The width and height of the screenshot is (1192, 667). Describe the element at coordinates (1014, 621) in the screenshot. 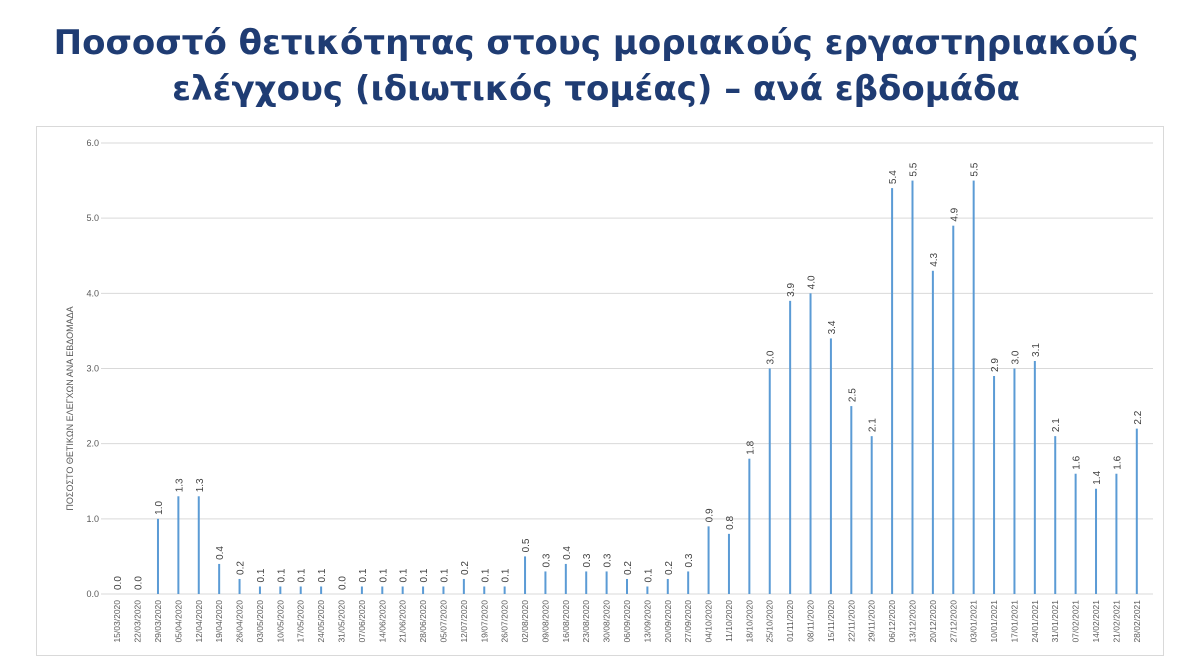

I see `x-tick-label: 17/01/2021` at that location.